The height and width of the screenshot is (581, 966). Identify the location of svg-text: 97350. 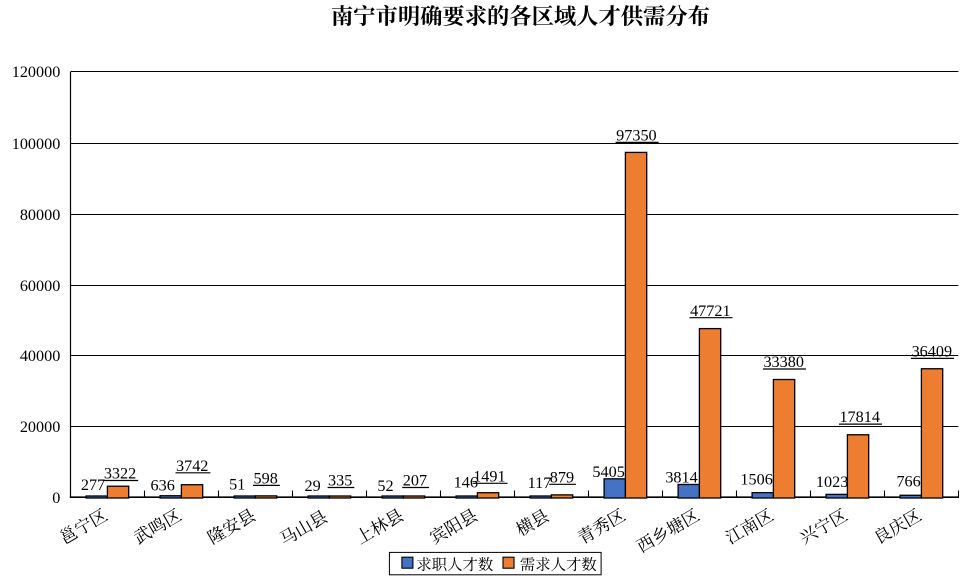
(636, 136).